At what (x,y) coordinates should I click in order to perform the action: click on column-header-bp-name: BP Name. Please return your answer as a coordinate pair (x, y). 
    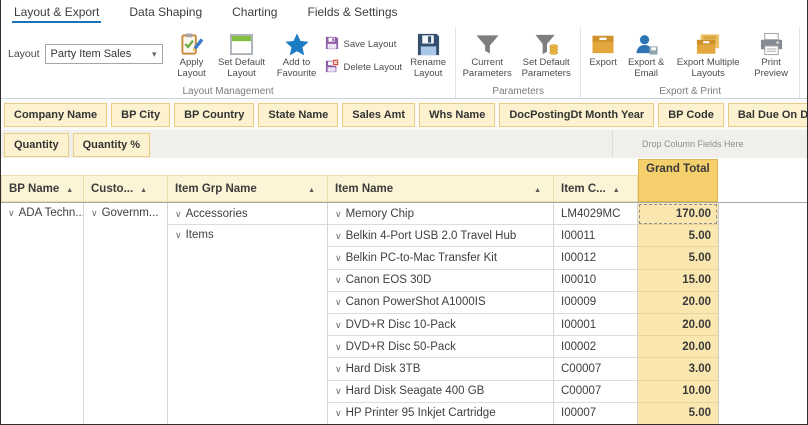
    Looking at the image, I should click on (42, 188).